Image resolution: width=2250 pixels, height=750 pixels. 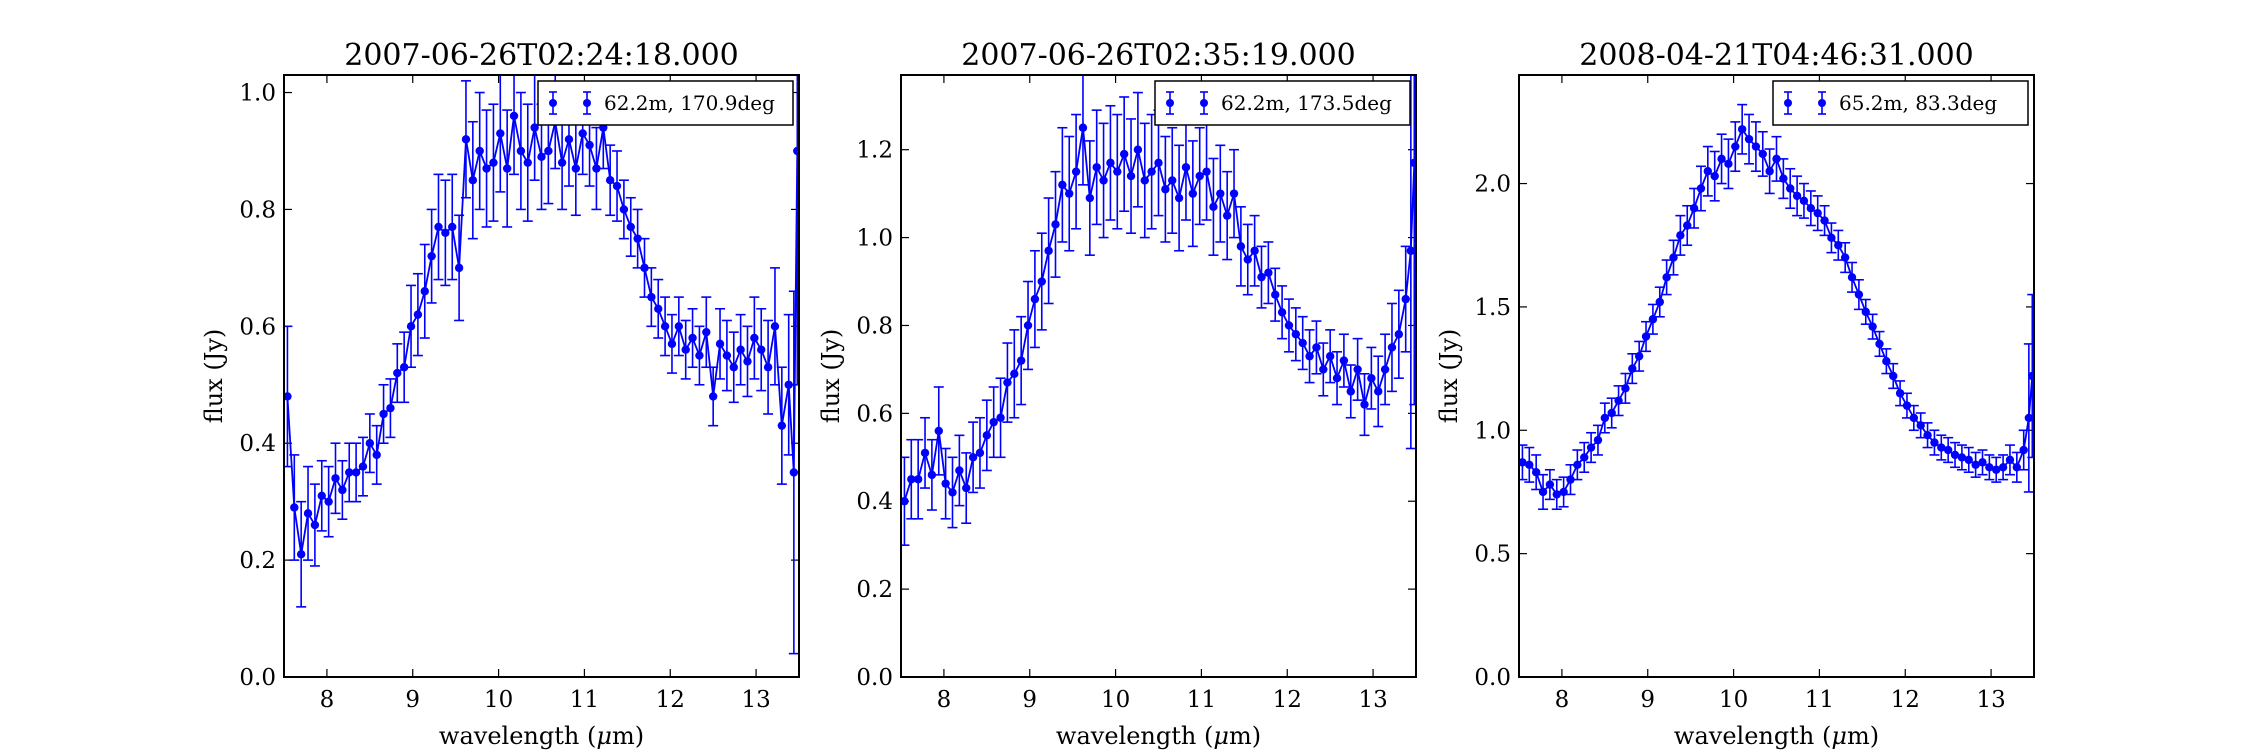 I want to click on subplot-2-xlabel: wavelength (μm), so click(x=1158, y=736).